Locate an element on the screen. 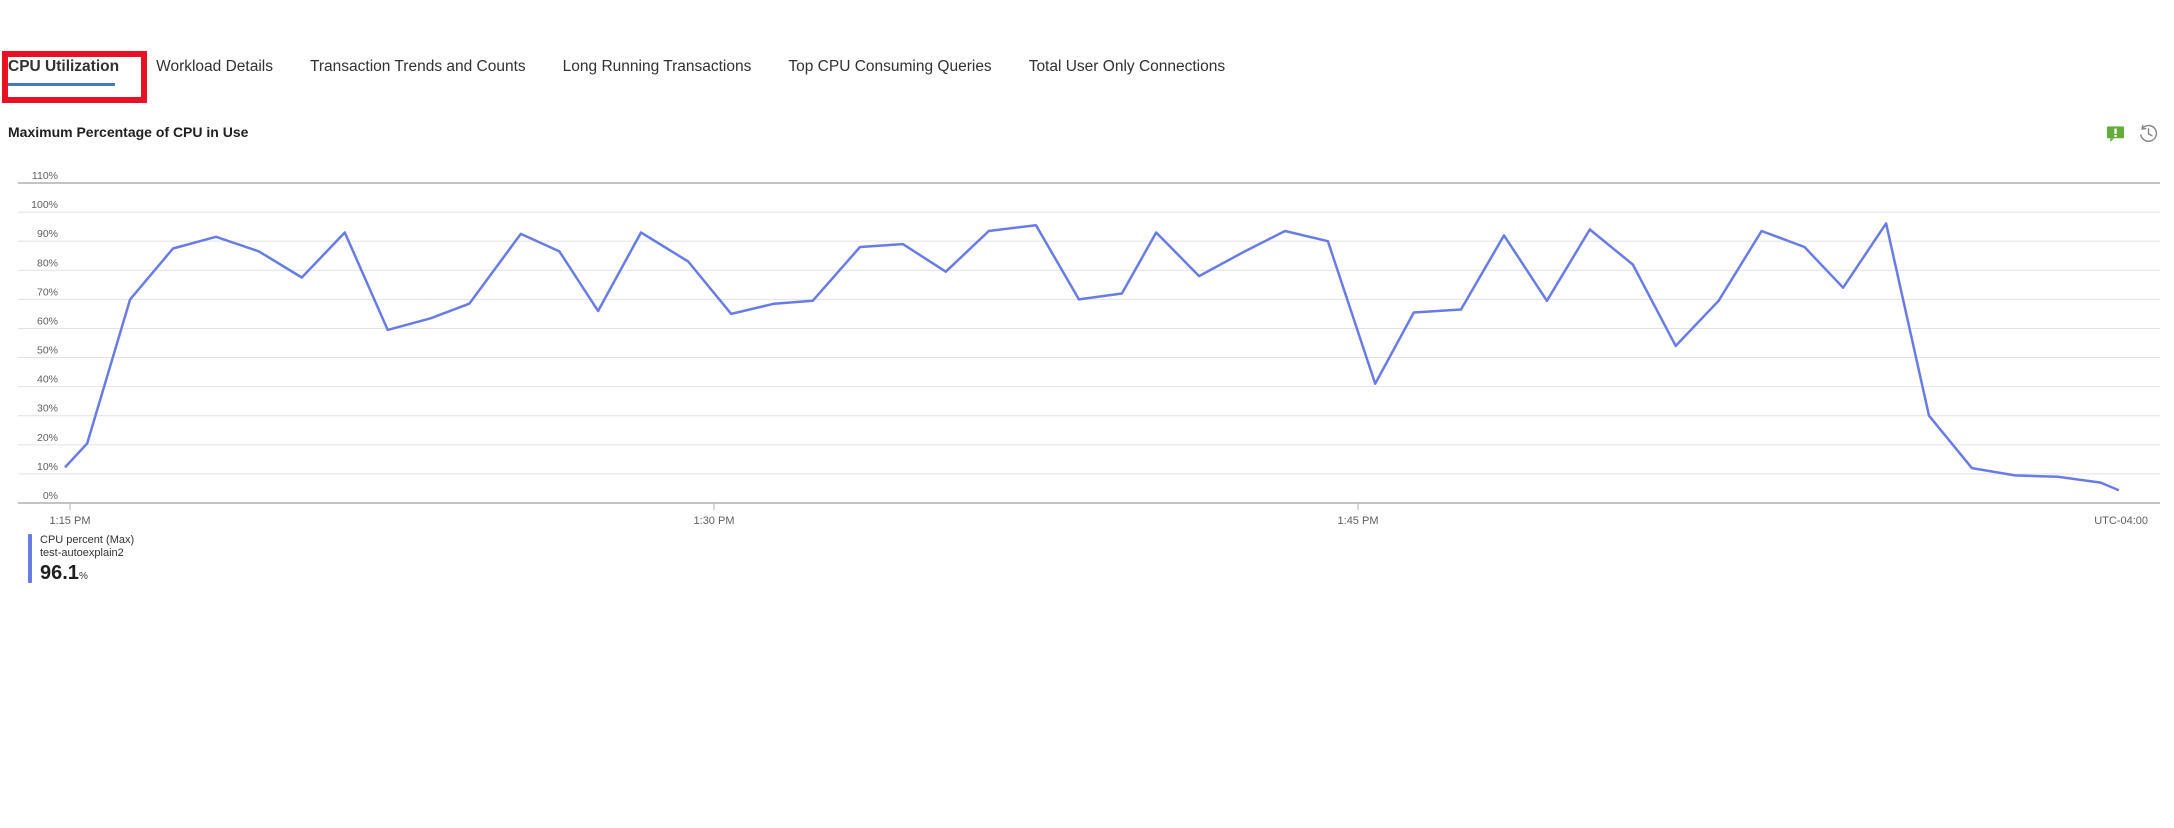 This screenshot has height=828, width=2174. legend-metric-name: CPU percent (Max) is located at coordinates (87, 540).